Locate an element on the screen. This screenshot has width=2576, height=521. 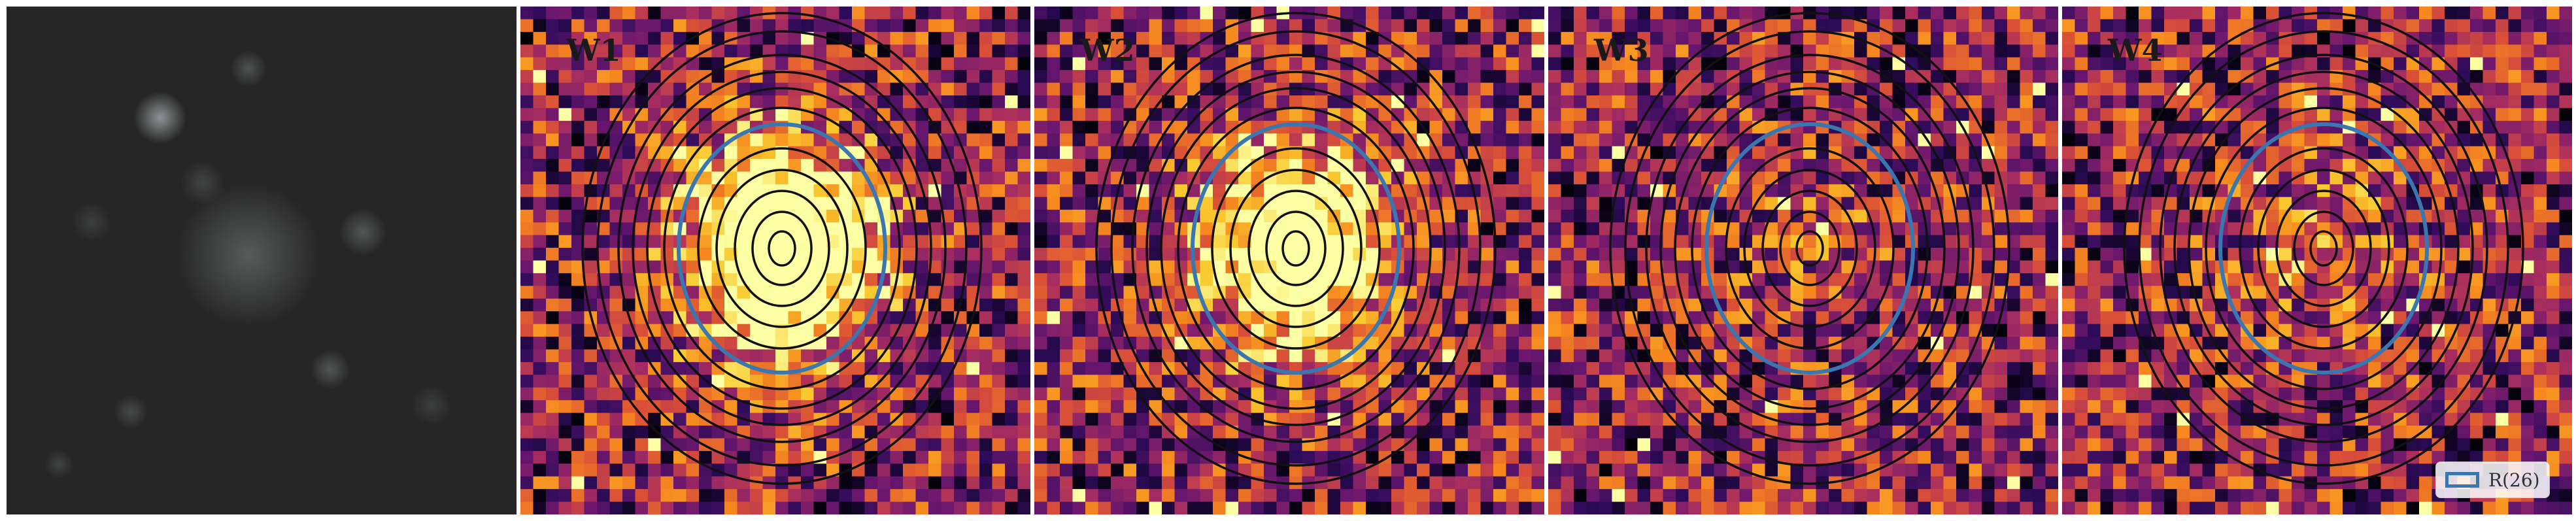
w3-band-label: W3 is located at coordinates (1621, 50).